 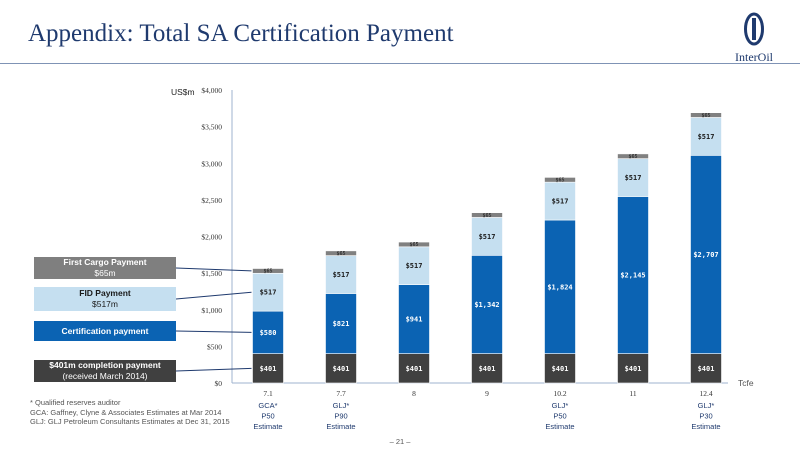 I want to click on y-tick-label: $2,500, so click(x=211, y=200).